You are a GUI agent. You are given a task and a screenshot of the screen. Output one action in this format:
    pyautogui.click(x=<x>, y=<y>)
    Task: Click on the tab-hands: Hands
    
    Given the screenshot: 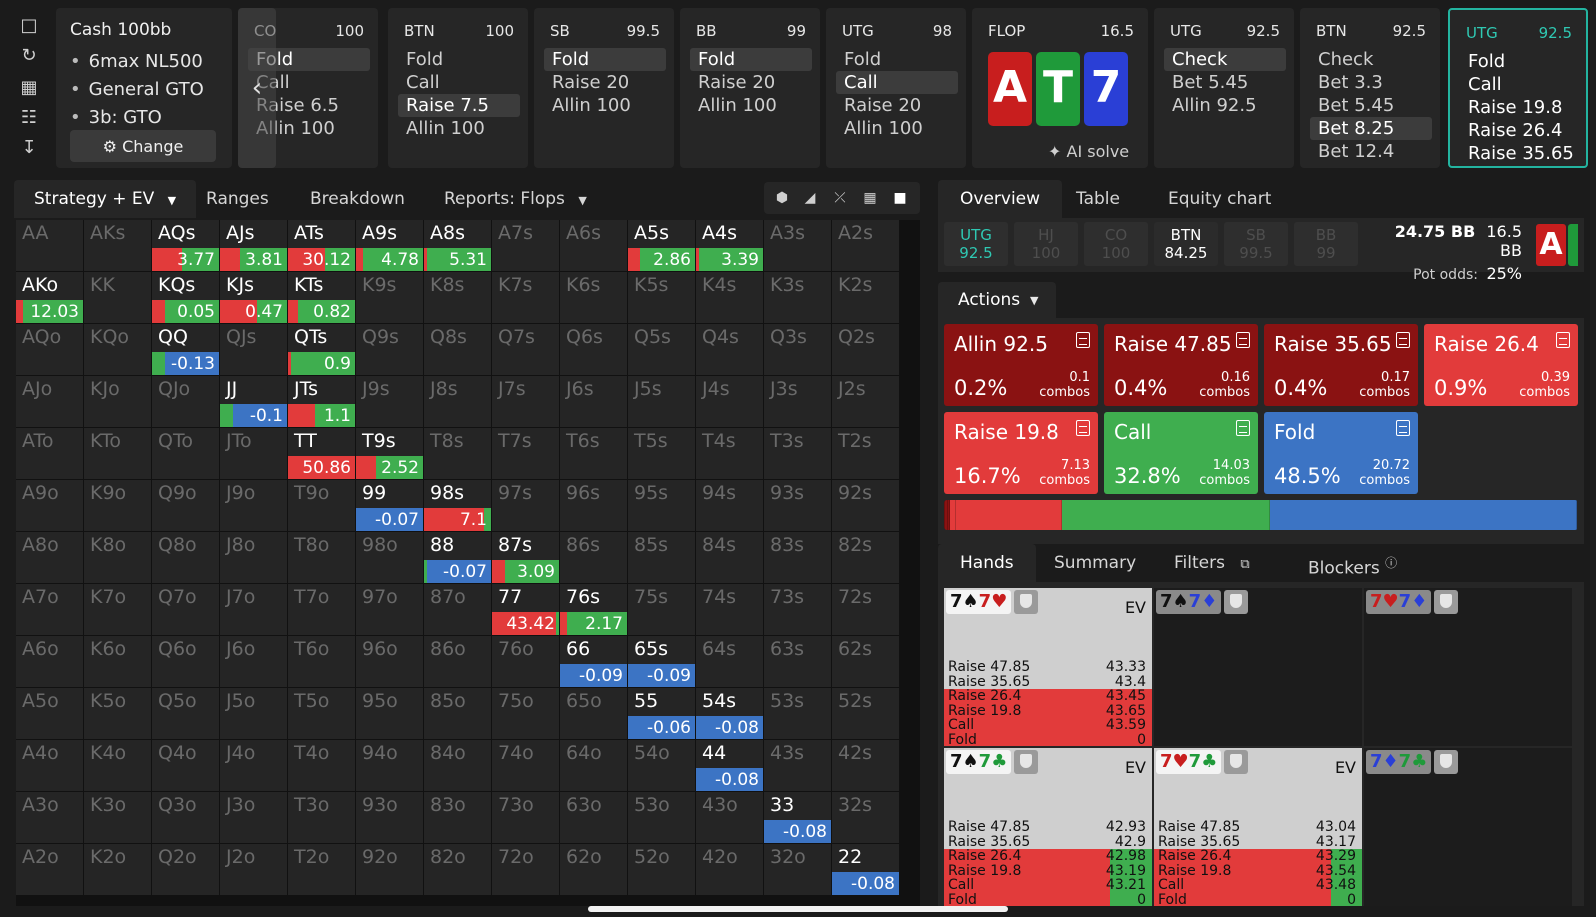 What is the action you would take?
    pyautogui.click(x=987, y=563)
    